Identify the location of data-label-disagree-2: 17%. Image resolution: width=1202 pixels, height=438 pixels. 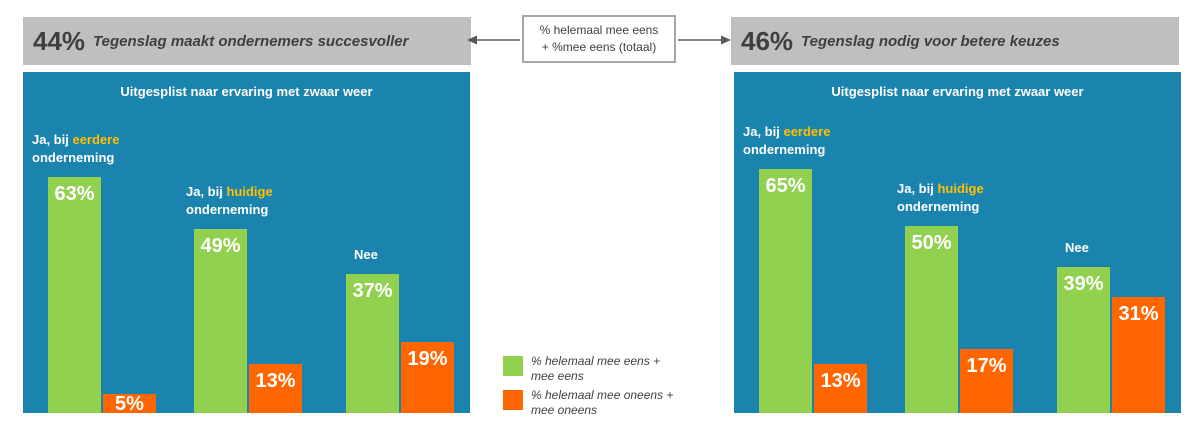
(986, 366).